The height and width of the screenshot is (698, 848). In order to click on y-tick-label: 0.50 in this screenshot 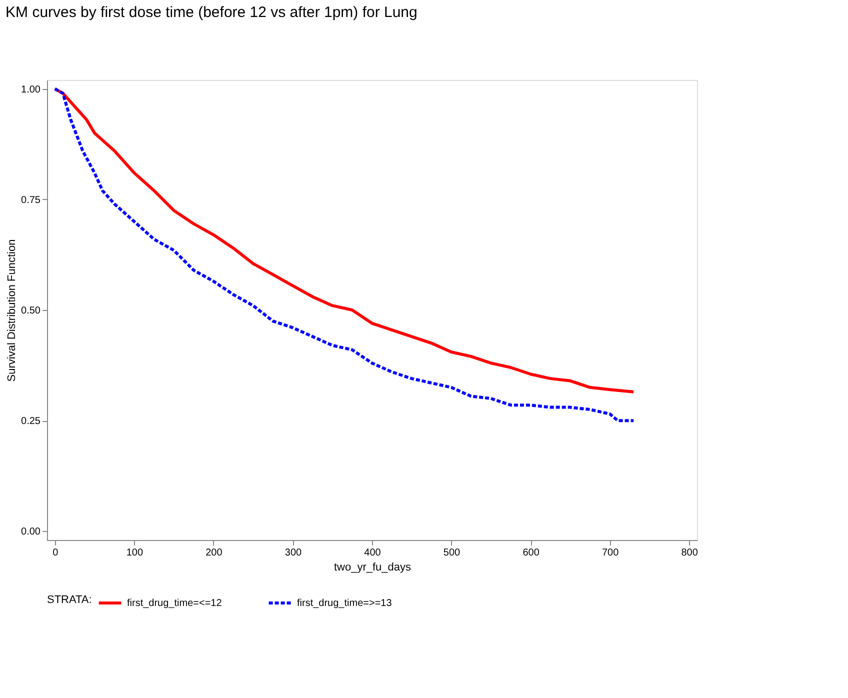, I will do `click(31, 311)`.